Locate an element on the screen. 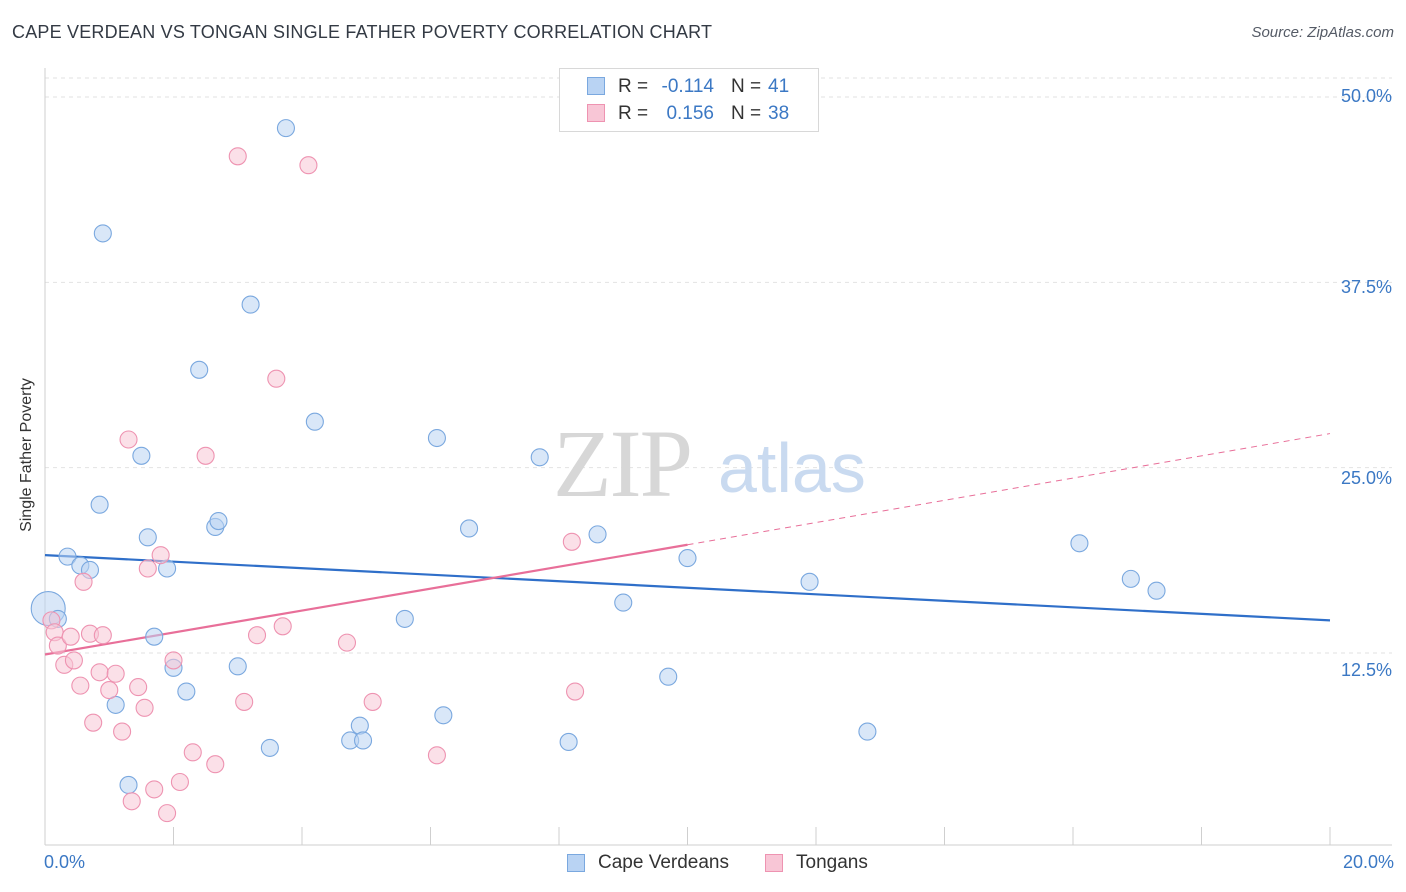  legend-r-value: 0.156 is located at coordinates (690, 113).